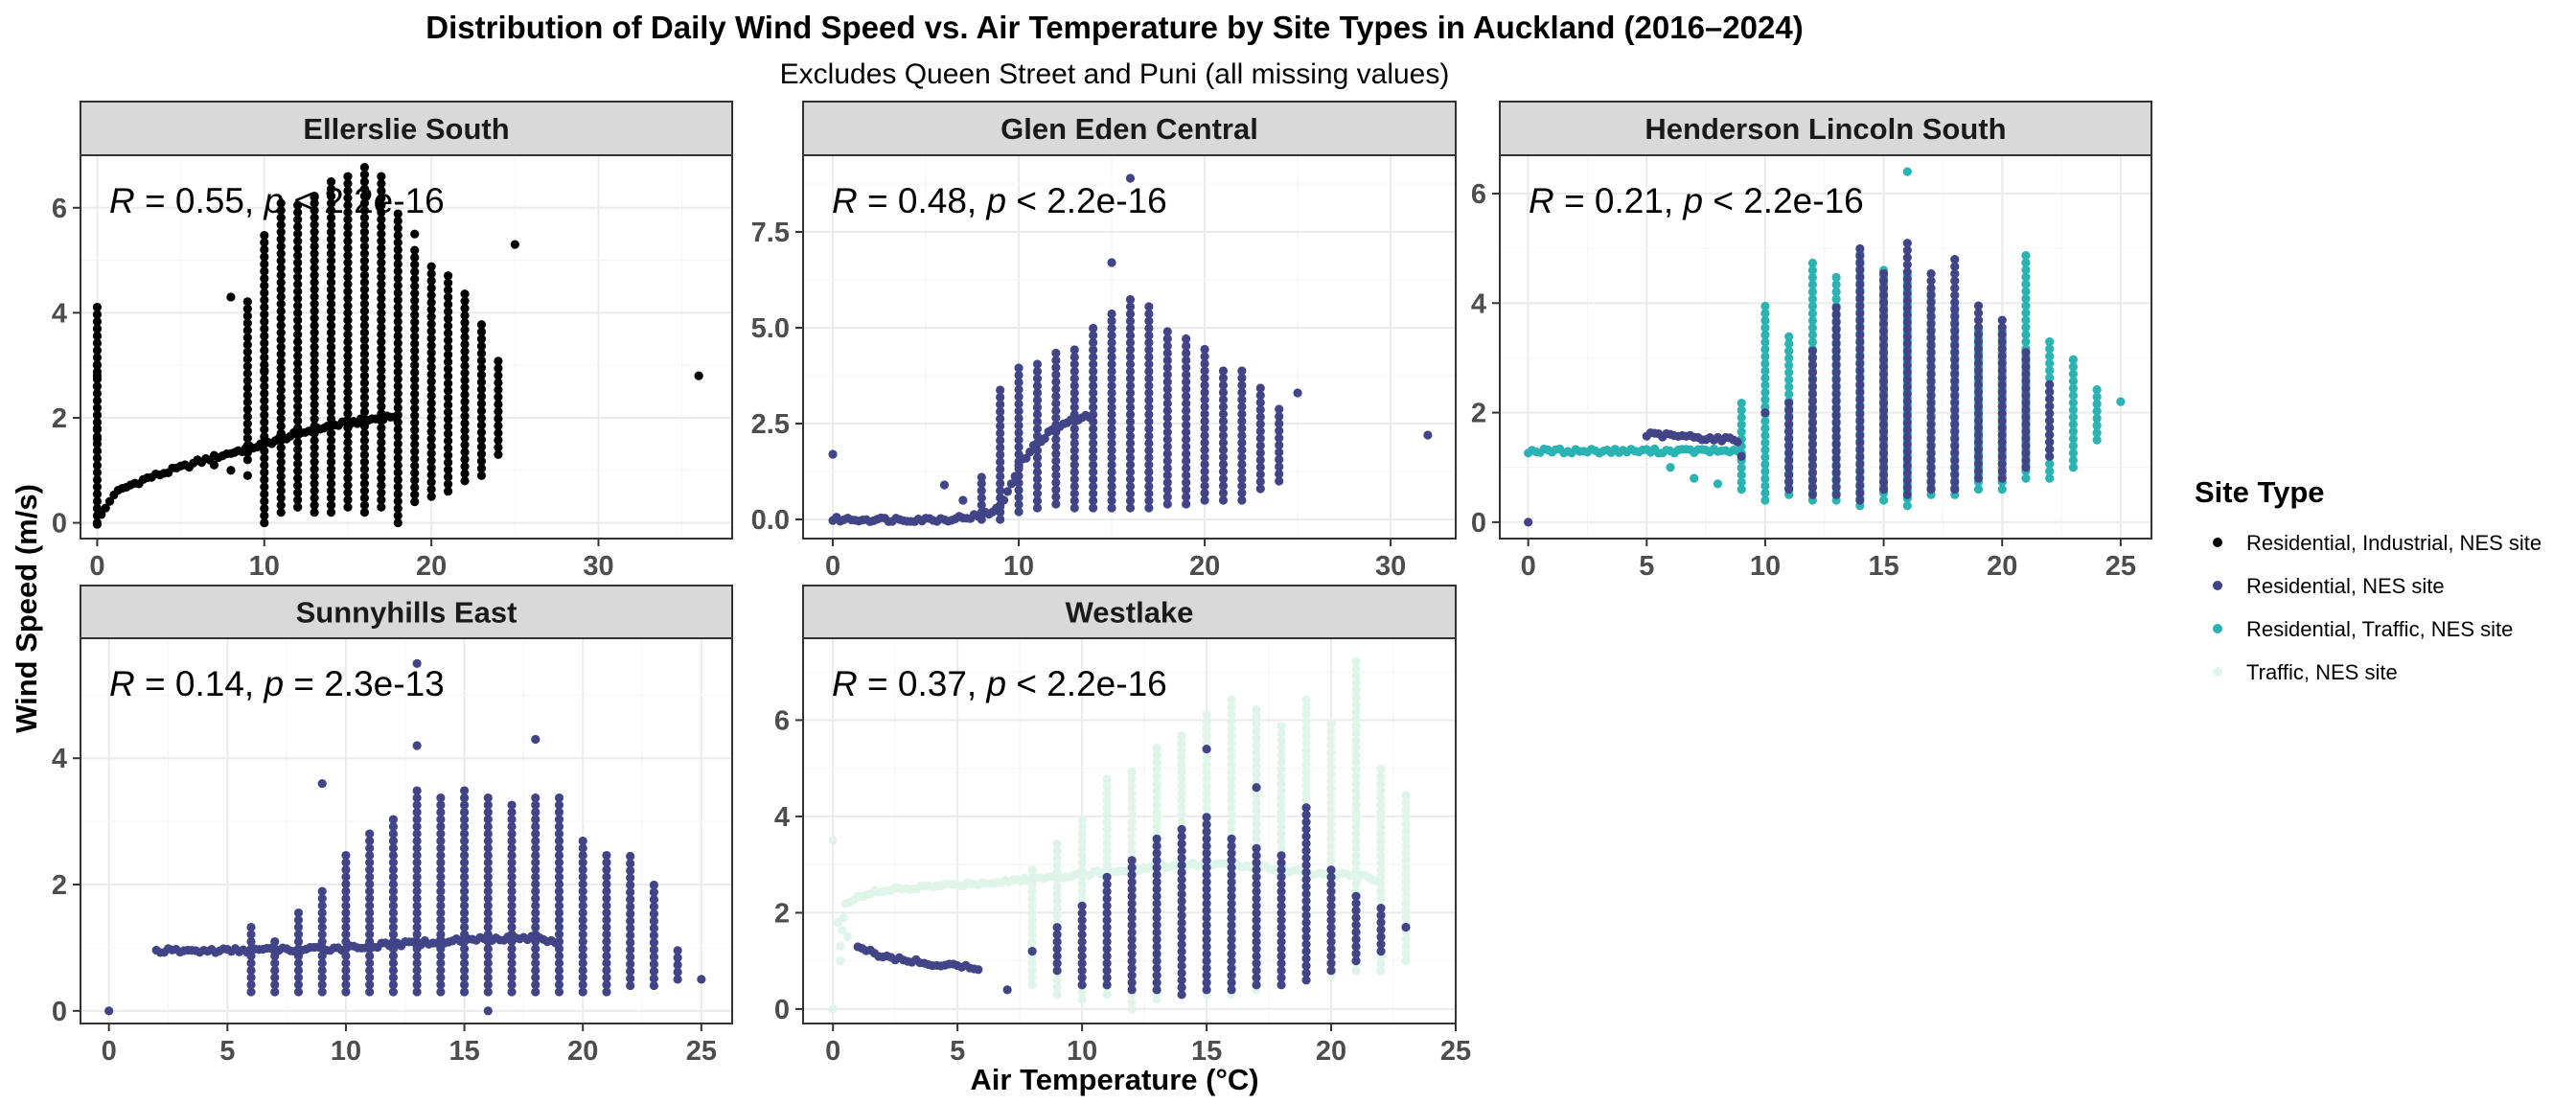  What do you see at coordinates (1479, 523) in the screenshot?
I see `y-tick-label: 0` at bounding box center [1479, 523].